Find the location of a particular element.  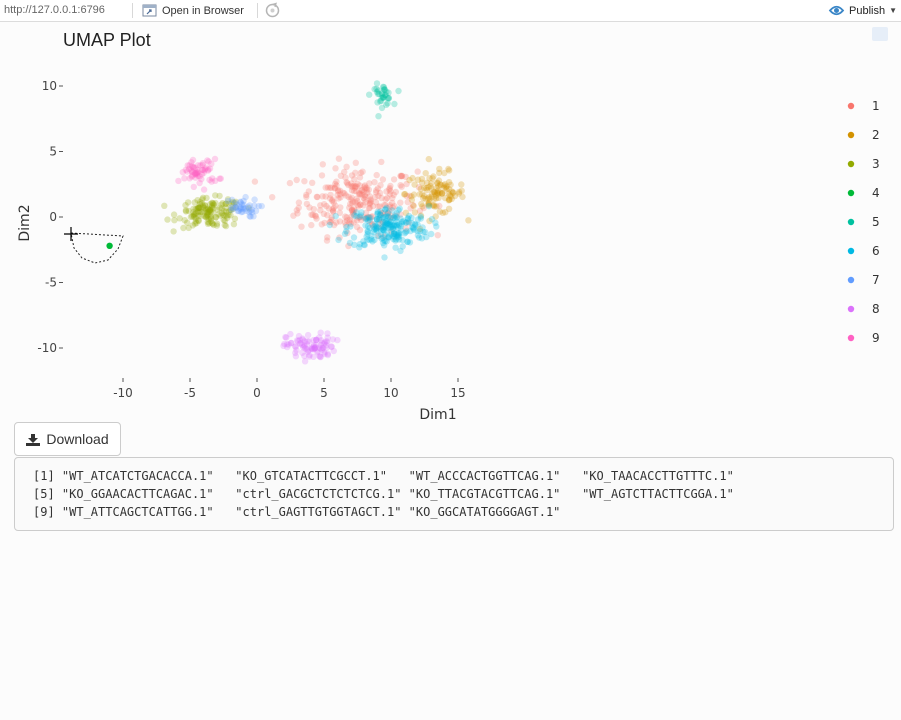

publish-icon is located at coordinates (836, 10).